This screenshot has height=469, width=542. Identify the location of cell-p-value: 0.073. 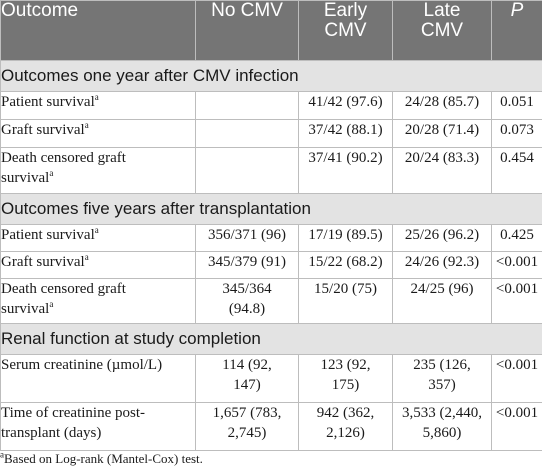
(516, 133).